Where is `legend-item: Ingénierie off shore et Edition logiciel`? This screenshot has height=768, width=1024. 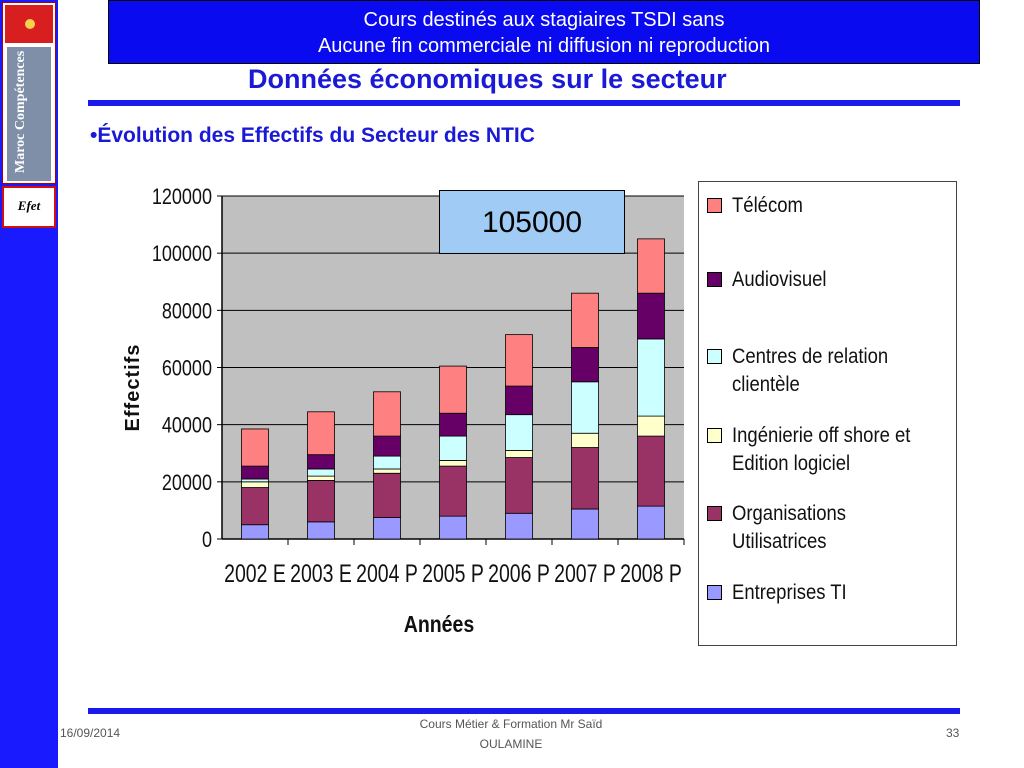
legend-item: Ingénierie off shore et Edition logiciel is located at coordinates (832, 450).